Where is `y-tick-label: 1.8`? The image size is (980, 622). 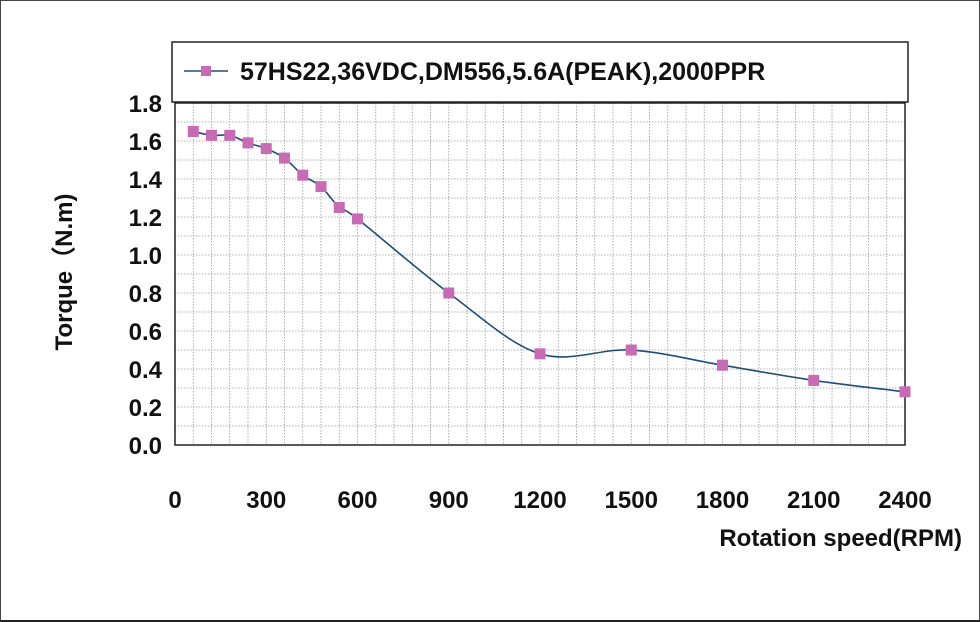 y-tick-label: 1.8 is located at coordinates (145, 104).